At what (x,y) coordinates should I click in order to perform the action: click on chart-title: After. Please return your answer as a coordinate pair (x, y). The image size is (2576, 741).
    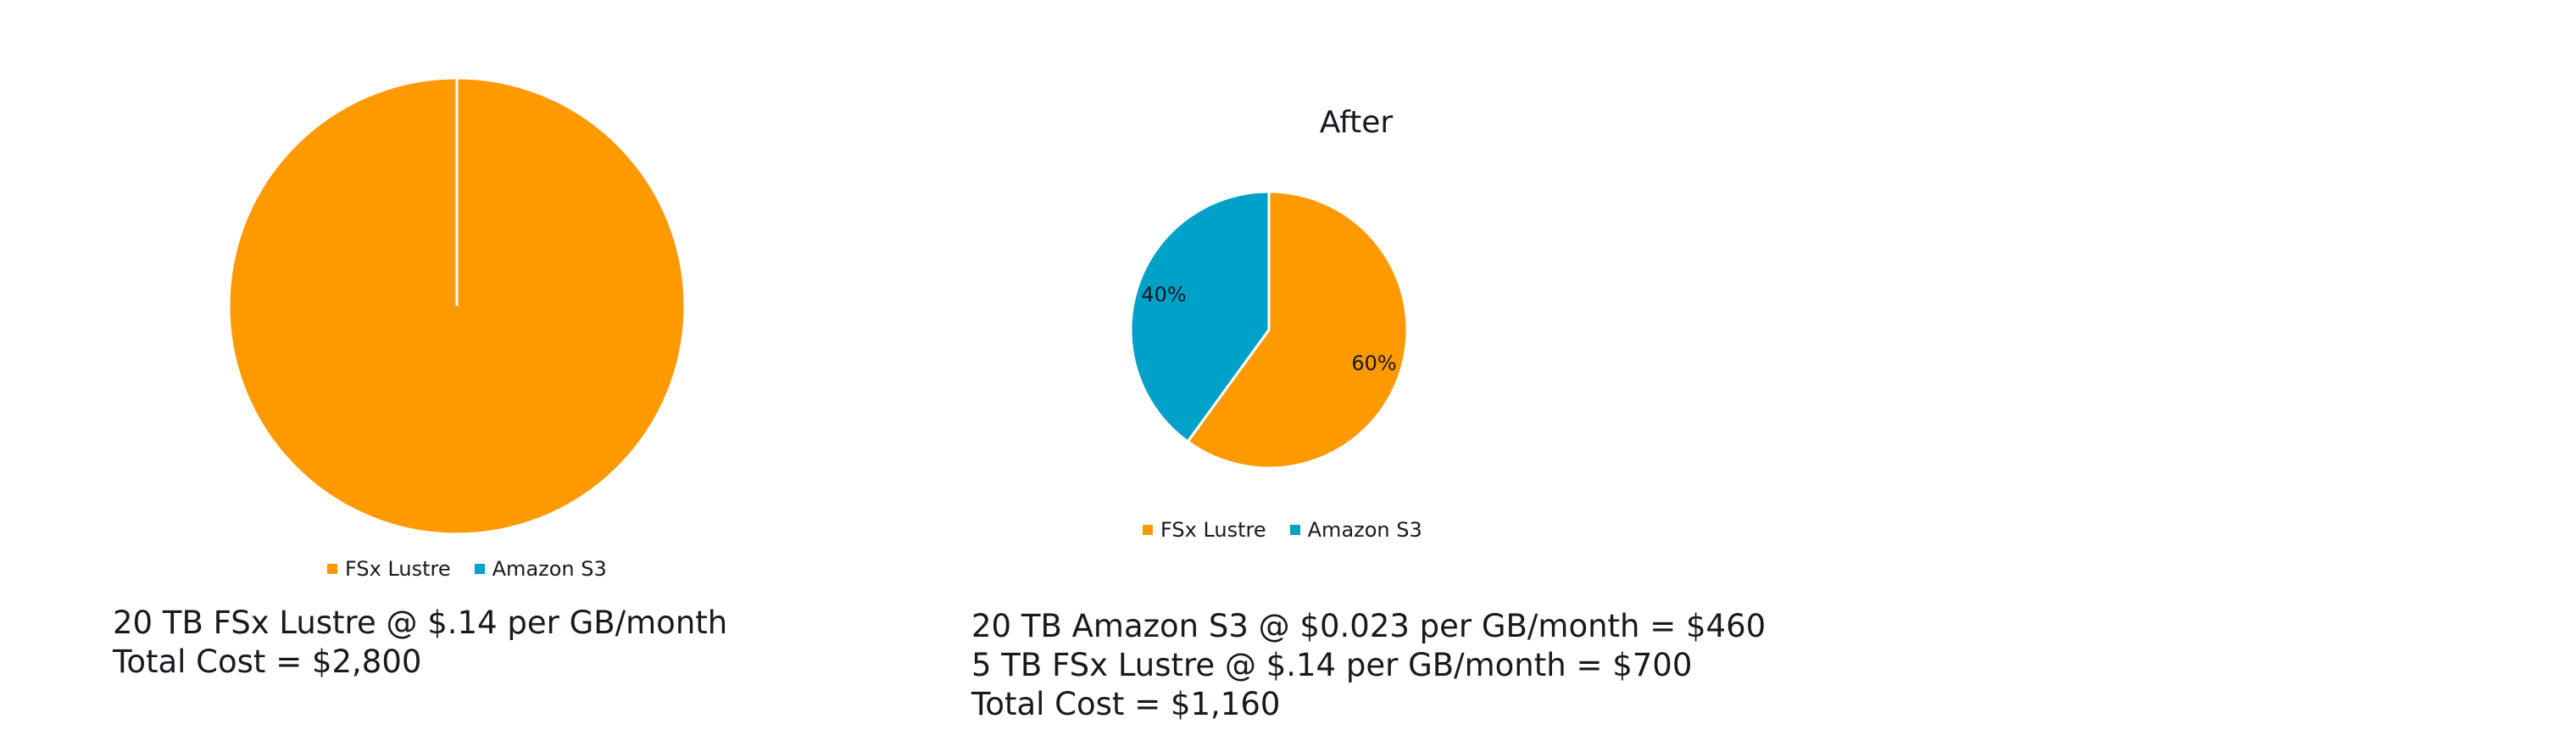
    Looking at the image, I should click on (1356, 123).